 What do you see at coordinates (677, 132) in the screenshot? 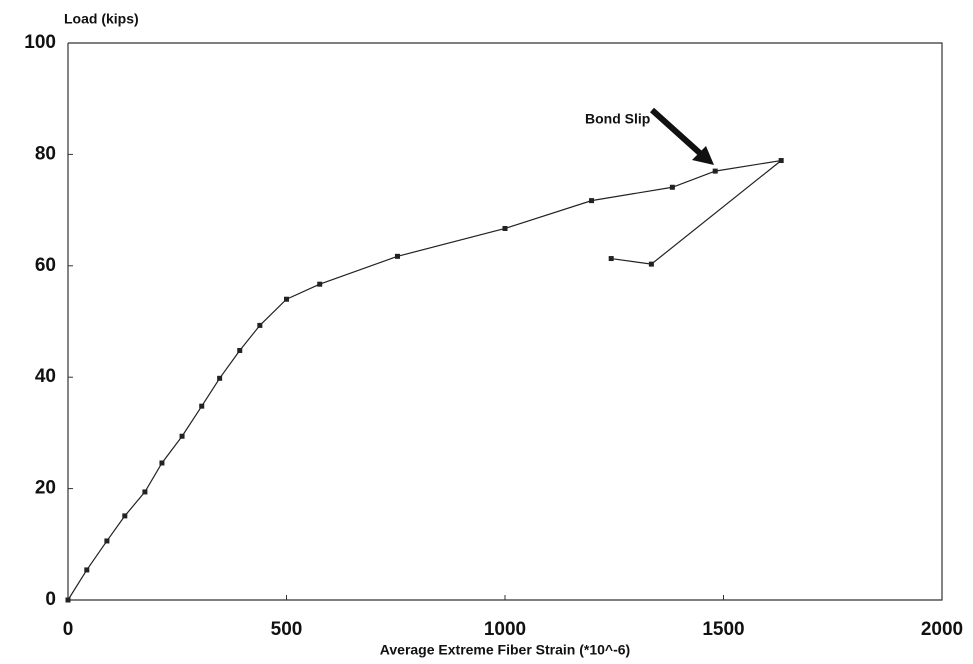
I see `annotation-arrow` at bounding box center [677, 132].